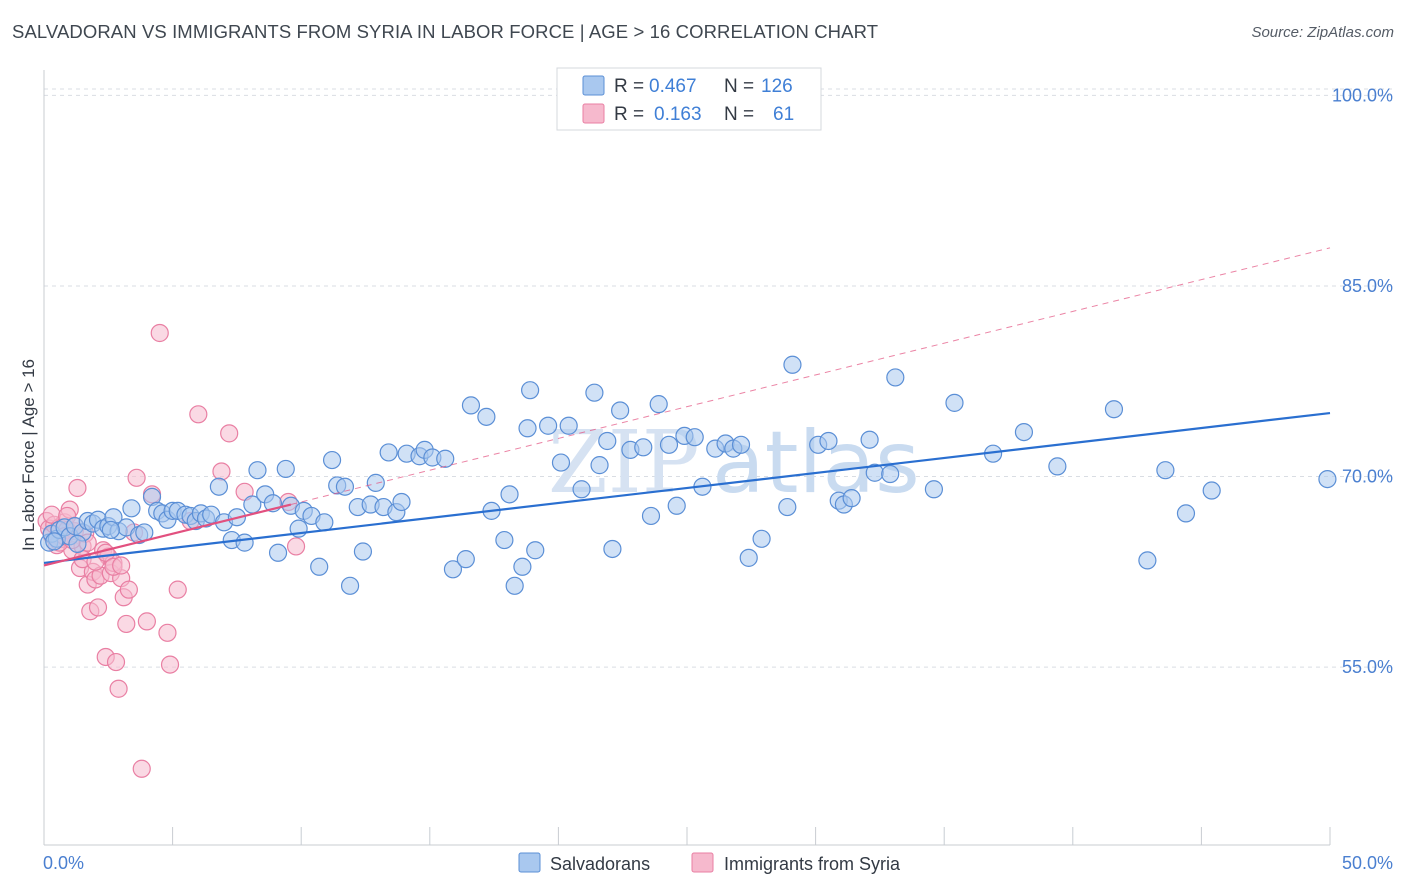  Describe the element at coordinates (777, 86) in the screenshot. I see `legend-n-value-1: 126` at that location.